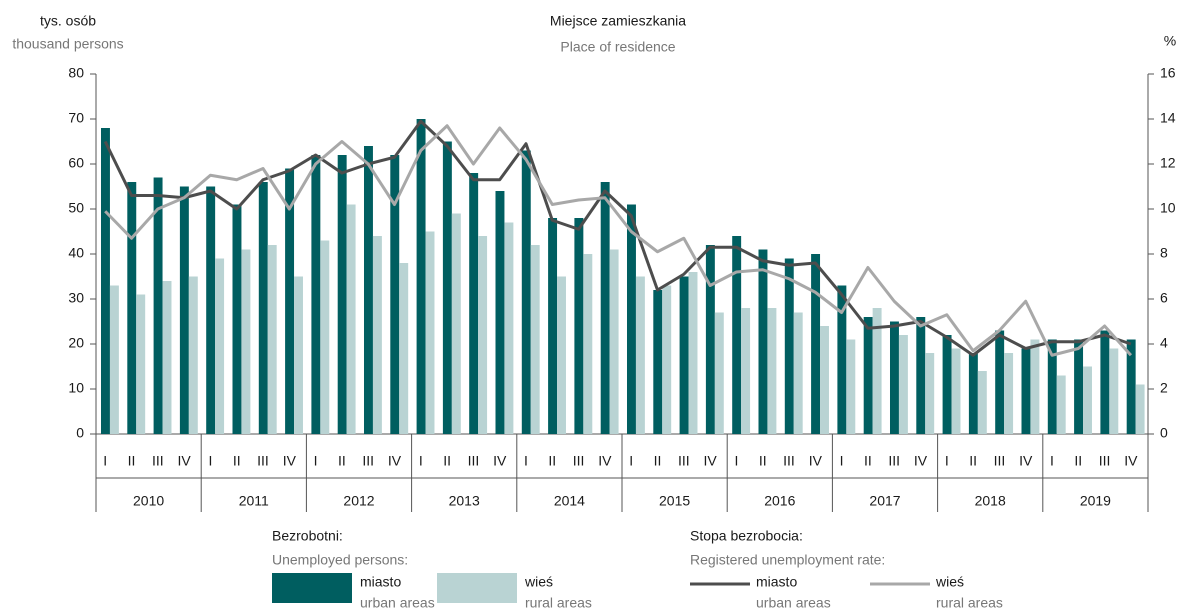 This screenshot has height=613, width=1187. I want to click on year-label: 2012, so click(358, 501).